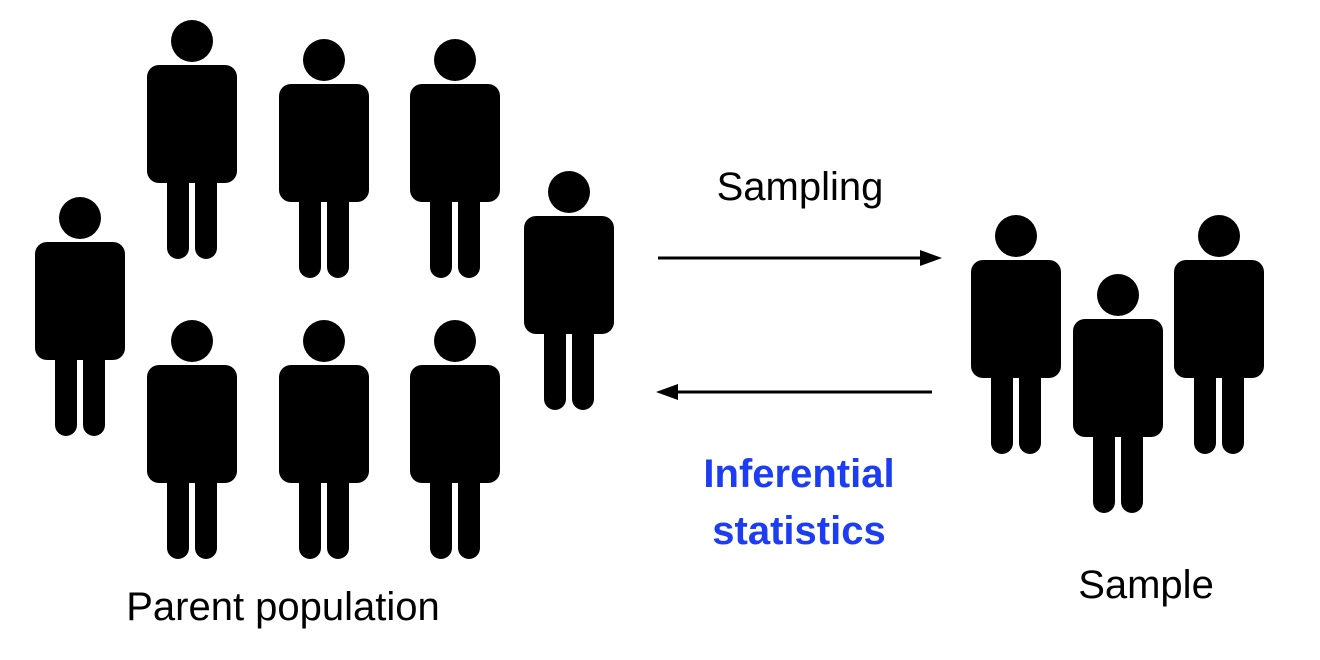  What do you see at coordinates (798, 531) in the screenshot?
I see `inferential-statistics-label-line2: statistics` at bounding box center [798, 531].